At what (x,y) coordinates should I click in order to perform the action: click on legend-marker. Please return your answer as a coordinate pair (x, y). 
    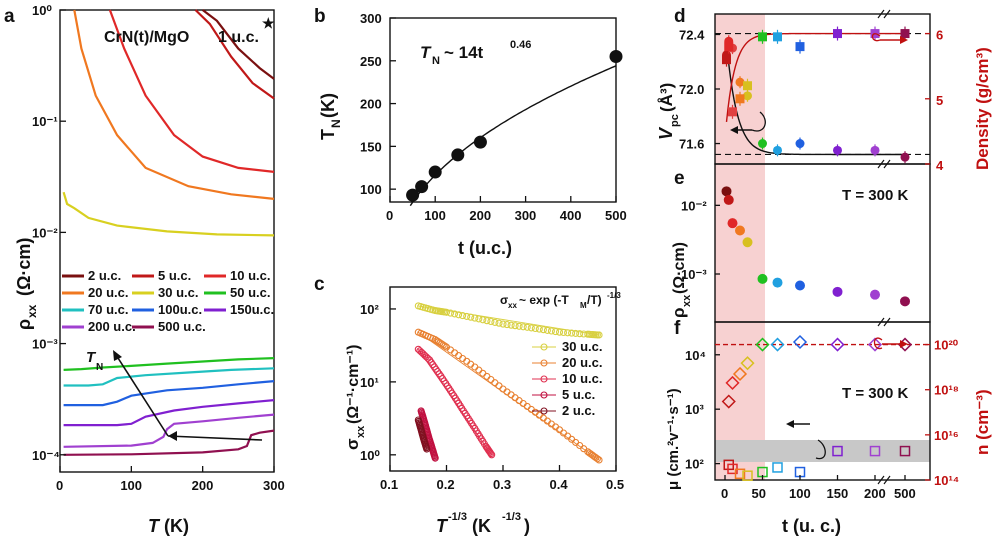
    Looking at the image, I should click on (544, 347).